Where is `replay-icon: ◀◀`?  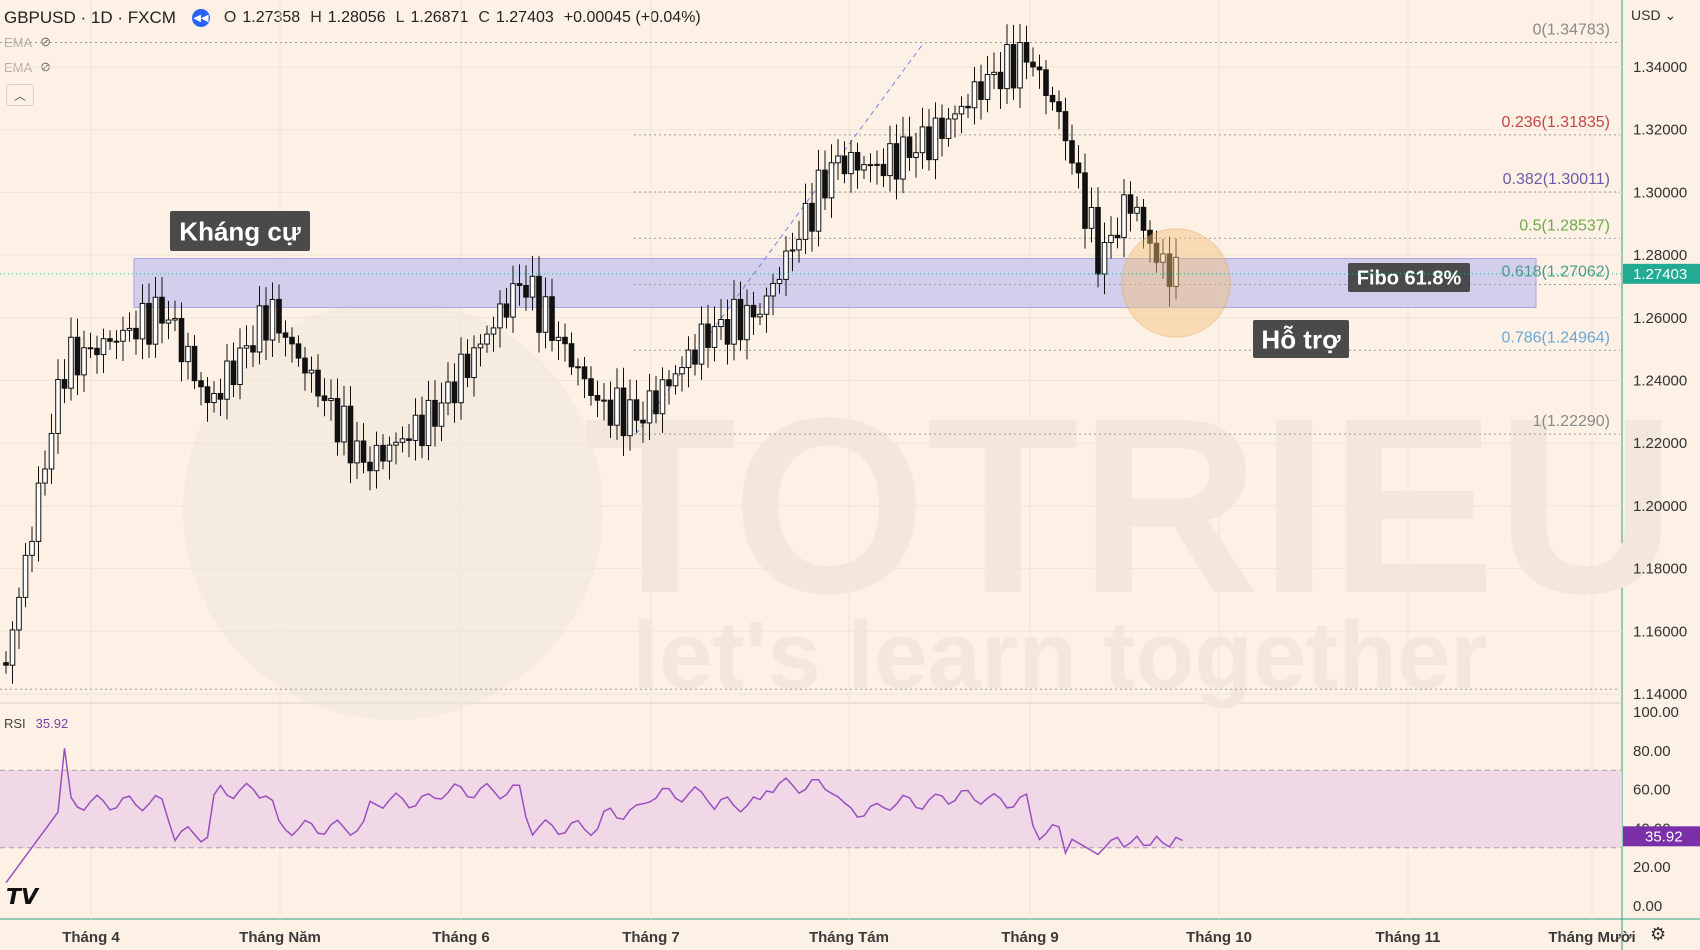
replay-icon: ◀◀ is located at coordinates (200, 18).